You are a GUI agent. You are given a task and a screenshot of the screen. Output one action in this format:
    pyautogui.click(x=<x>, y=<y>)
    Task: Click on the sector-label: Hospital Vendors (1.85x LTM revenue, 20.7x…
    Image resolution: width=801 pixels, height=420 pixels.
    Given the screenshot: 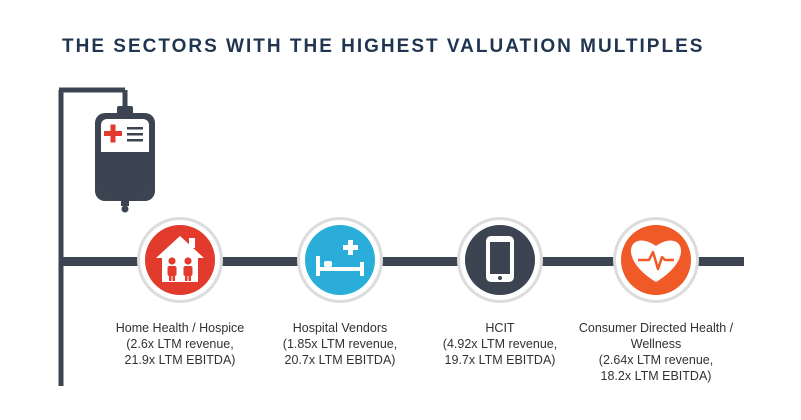 What is the action you would take?
    pyautogui.click(x=340, y=344)
    